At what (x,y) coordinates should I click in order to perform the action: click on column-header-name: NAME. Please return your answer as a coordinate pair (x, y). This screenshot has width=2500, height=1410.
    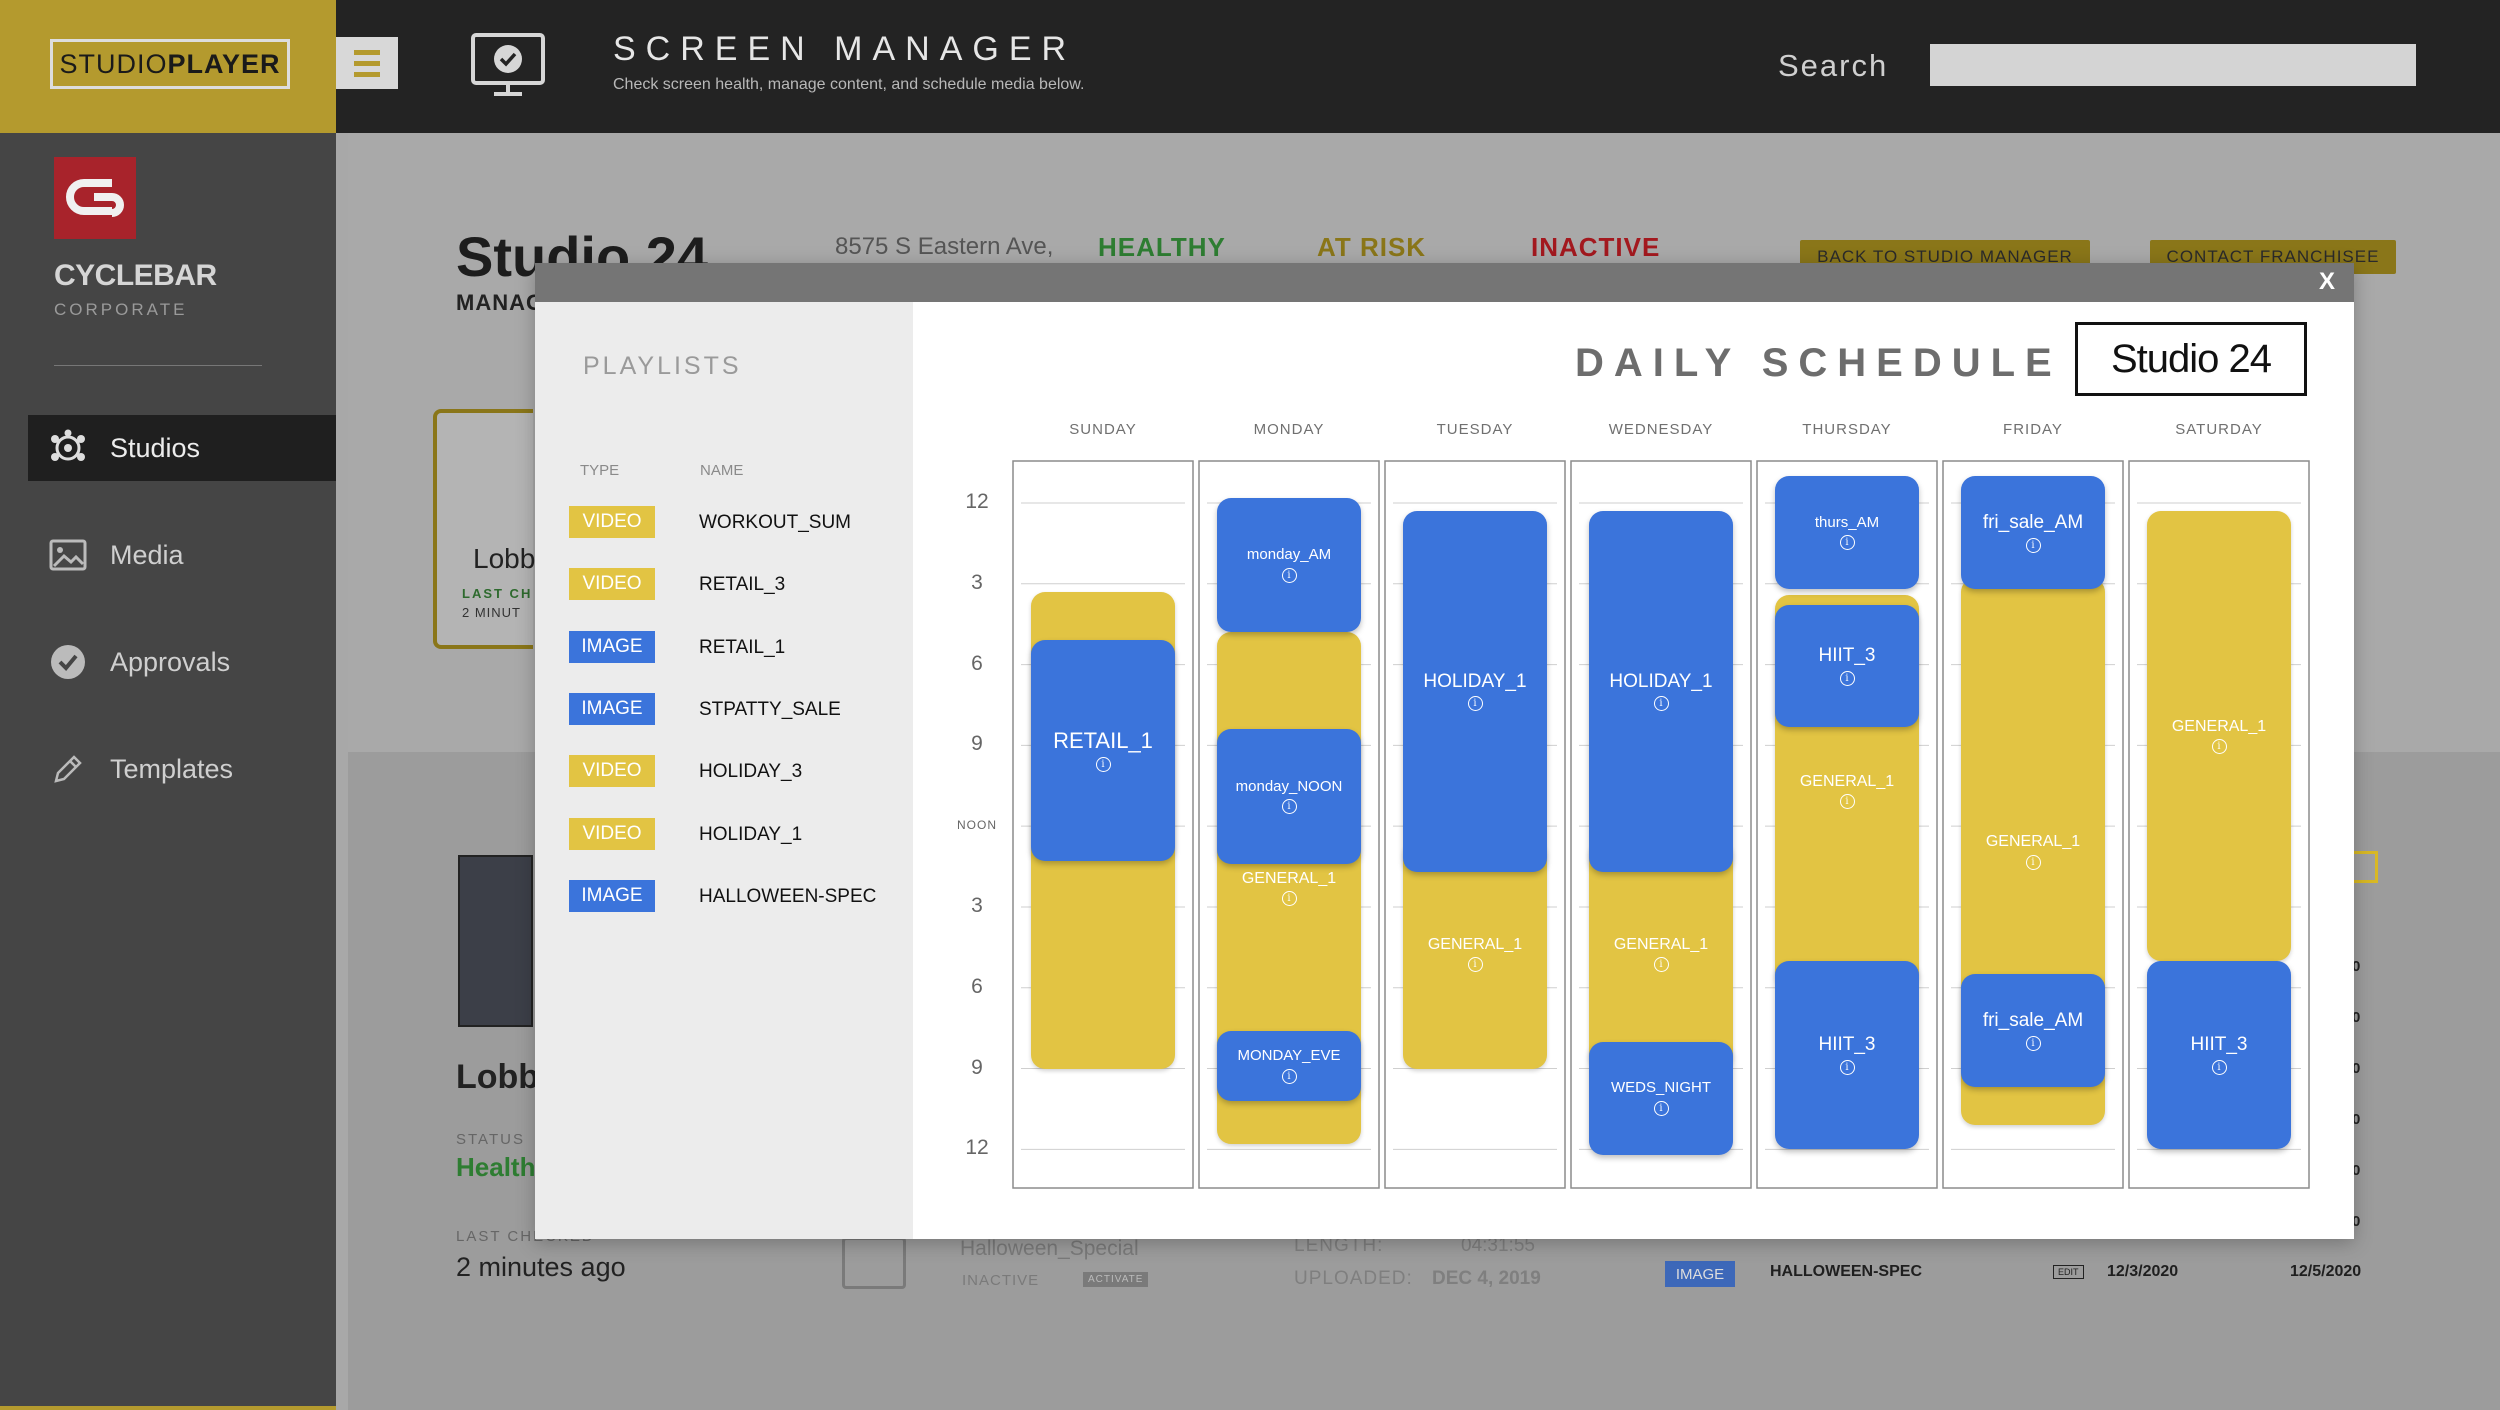
    Looking at the image, I should click on (722, 470).